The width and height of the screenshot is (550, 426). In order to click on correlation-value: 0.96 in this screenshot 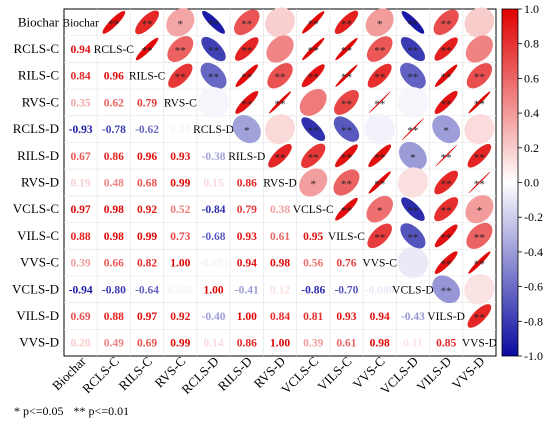, I will do `click(114, 77)`.